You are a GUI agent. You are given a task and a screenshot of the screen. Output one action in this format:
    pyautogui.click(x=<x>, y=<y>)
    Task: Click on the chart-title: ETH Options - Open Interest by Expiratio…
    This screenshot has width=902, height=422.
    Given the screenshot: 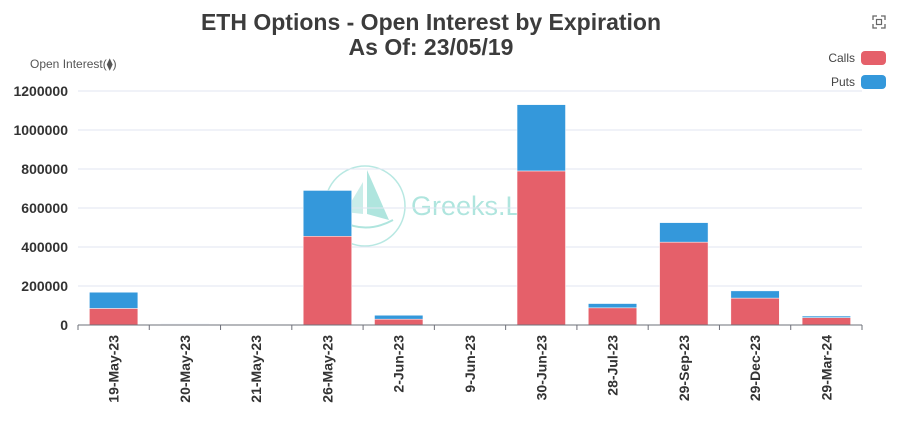 What is the action you would take?
    pyautogui.click(x=431, y=35)
    